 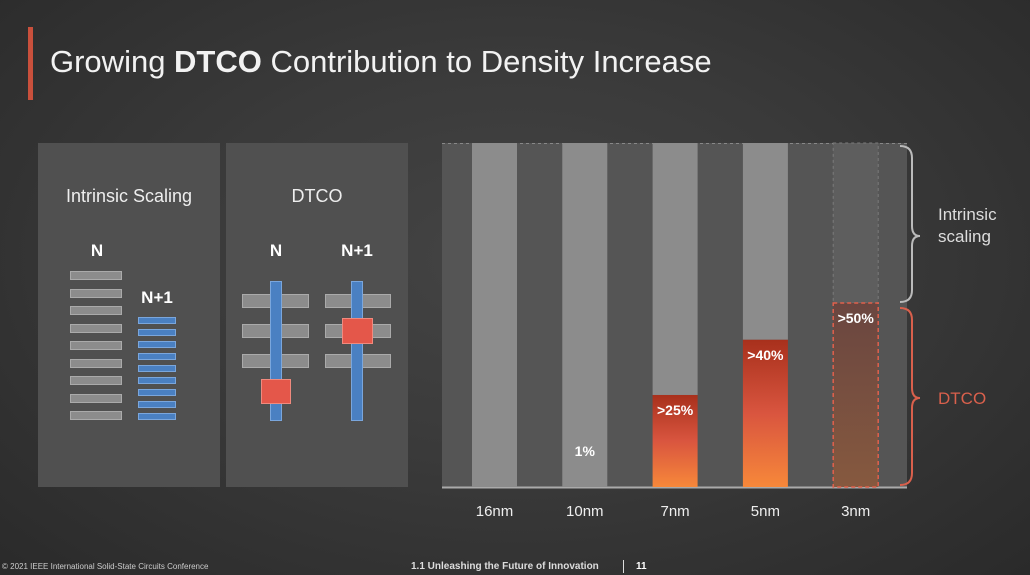 I want to click on data-label-3nm: >50%, so click(x=856, y=318).